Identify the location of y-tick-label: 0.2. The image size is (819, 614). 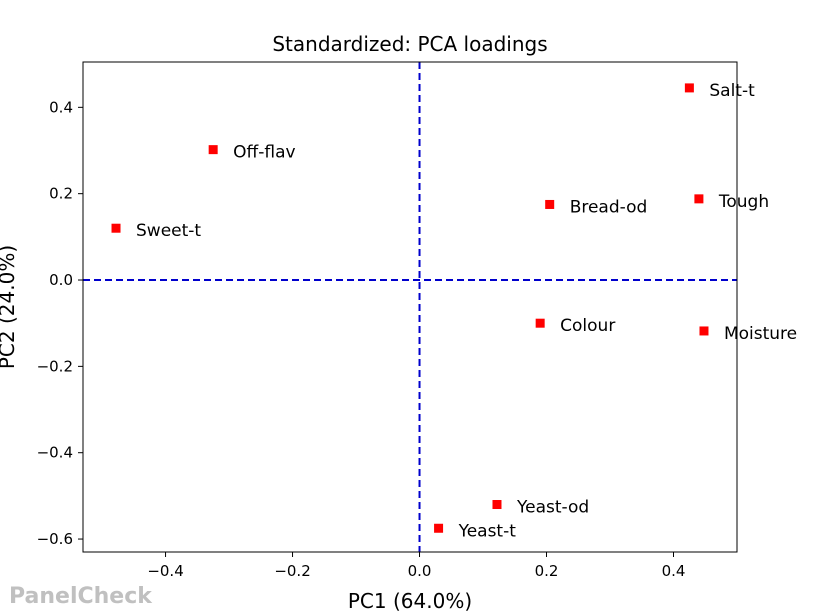
(61, 194).